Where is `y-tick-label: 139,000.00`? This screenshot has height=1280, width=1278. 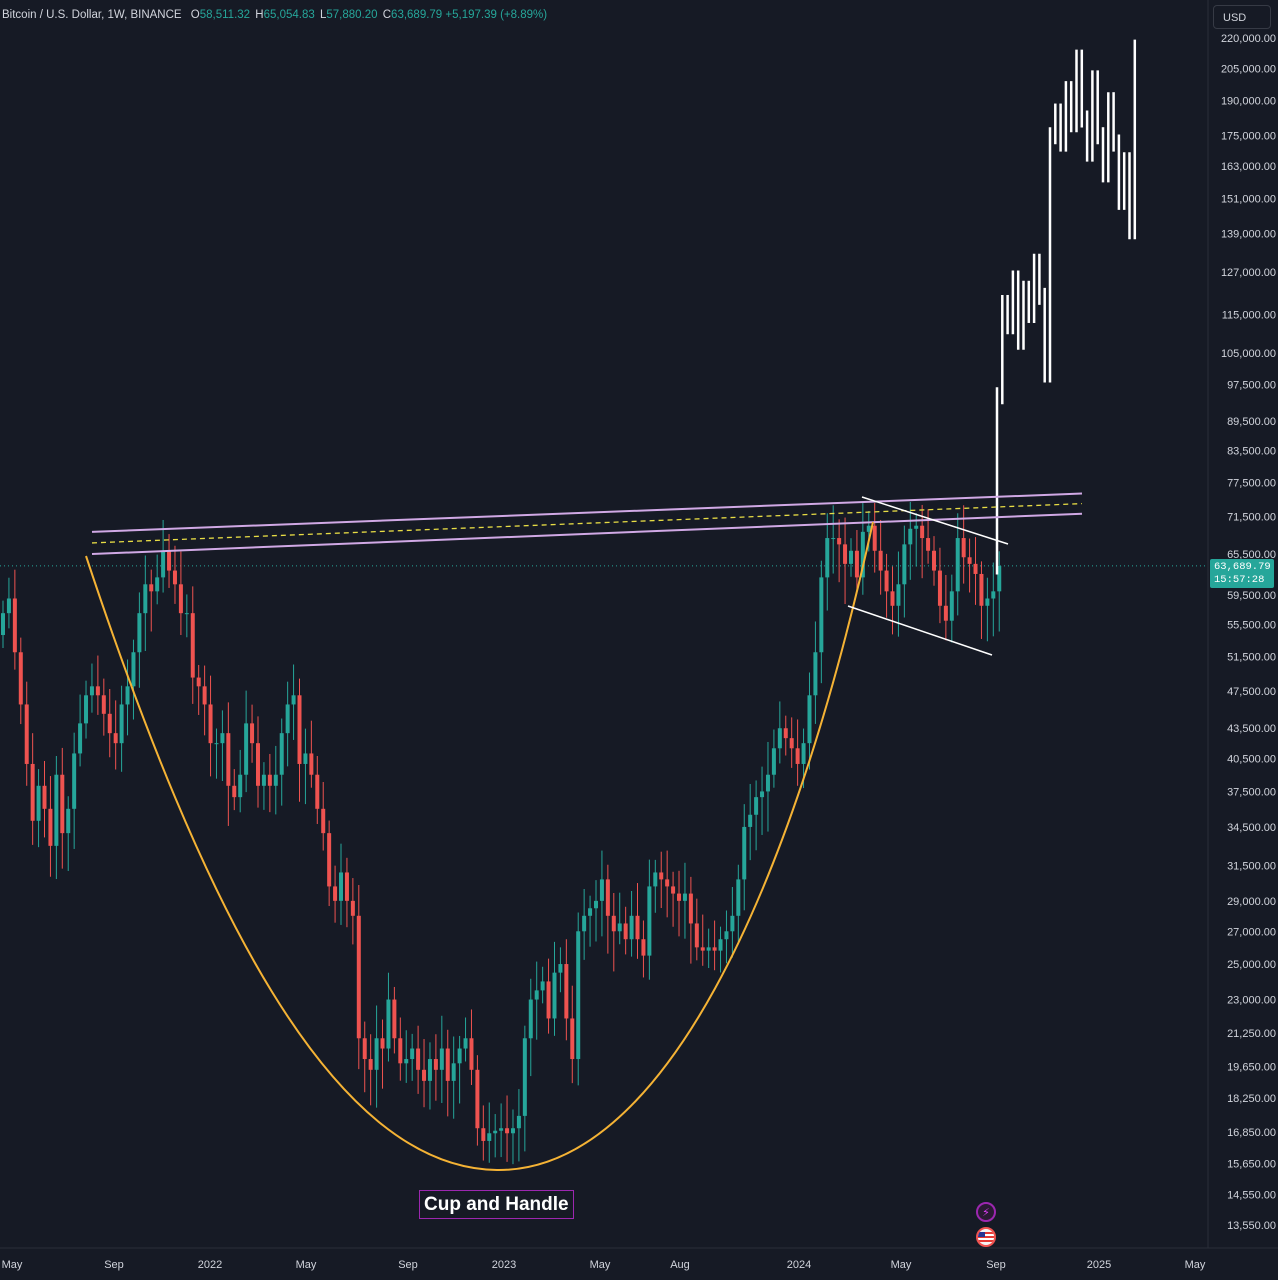 y-tick-label: 139,000.00 is located at coordinates (1248, 235).